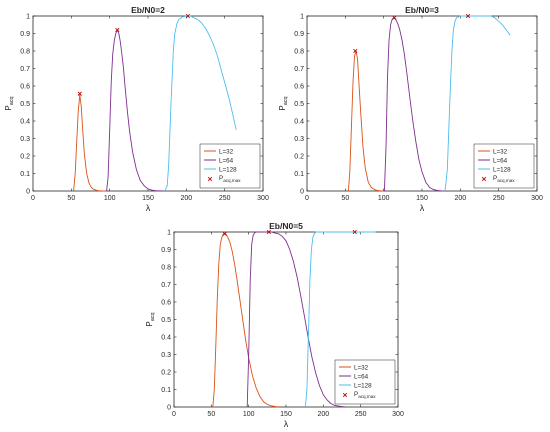  What do you see at coordinates (286, 226) in the screenshot?
I see `chart-title: Eb/N0=5` at bounding box center [286, 226].